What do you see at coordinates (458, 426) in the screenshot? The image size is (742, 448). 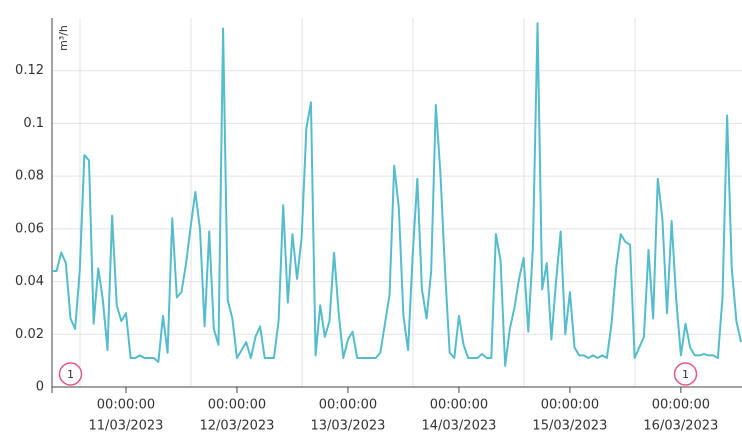 I see `x-tick-label: 14/03/2023` at bounding box center [458, 426].